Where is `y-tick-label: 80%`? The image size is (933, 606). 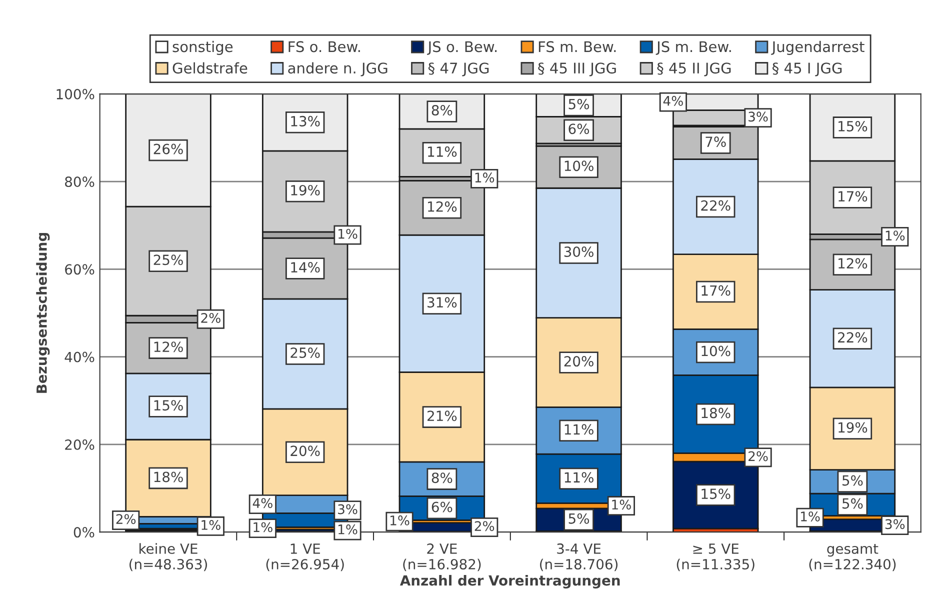
y-tick-label: 80% is located at coordinates (79, 182).